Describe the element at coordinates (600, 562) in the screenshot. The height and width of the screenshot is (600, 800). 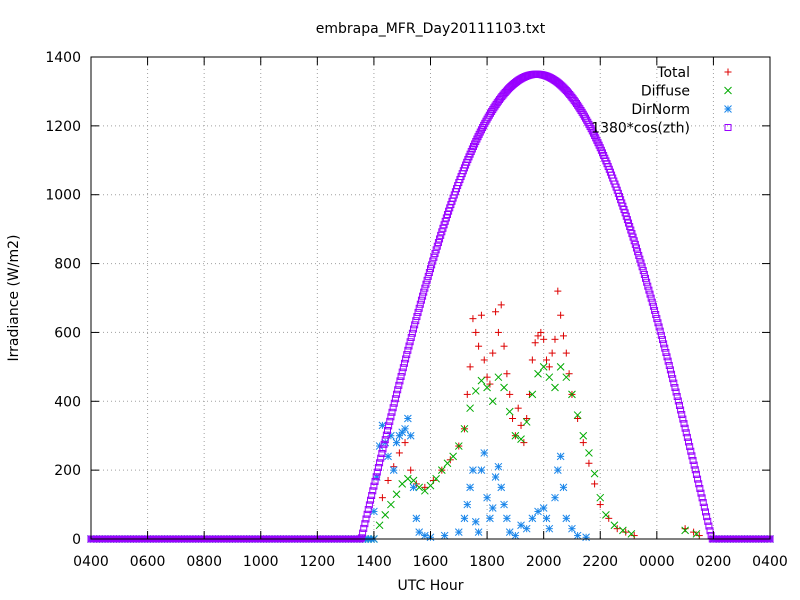
I see `x-tick-label: 2200` at that location.